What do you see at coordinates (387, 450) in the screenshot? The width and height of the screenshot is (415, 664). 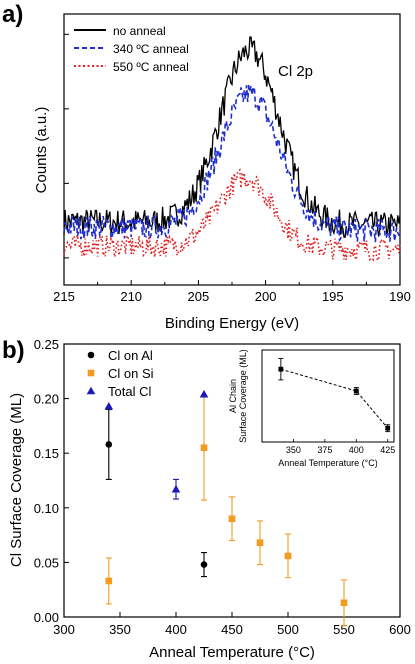 I see `inset-x-tick-label: 425` at bounding box center [387, 450].